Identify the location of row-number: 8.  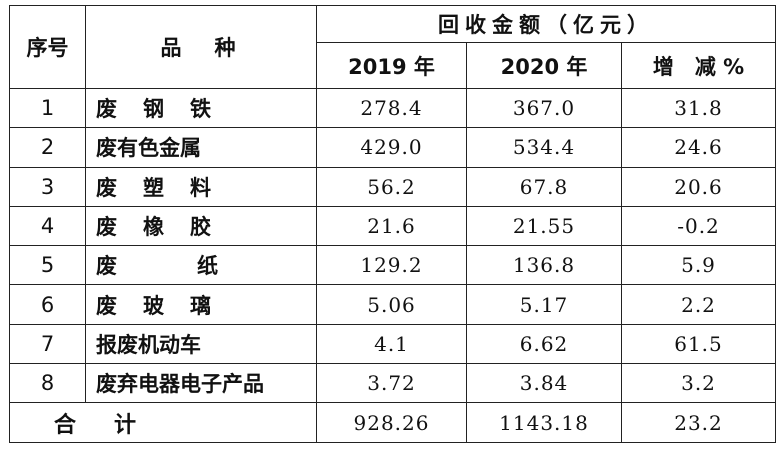
(47, 383).